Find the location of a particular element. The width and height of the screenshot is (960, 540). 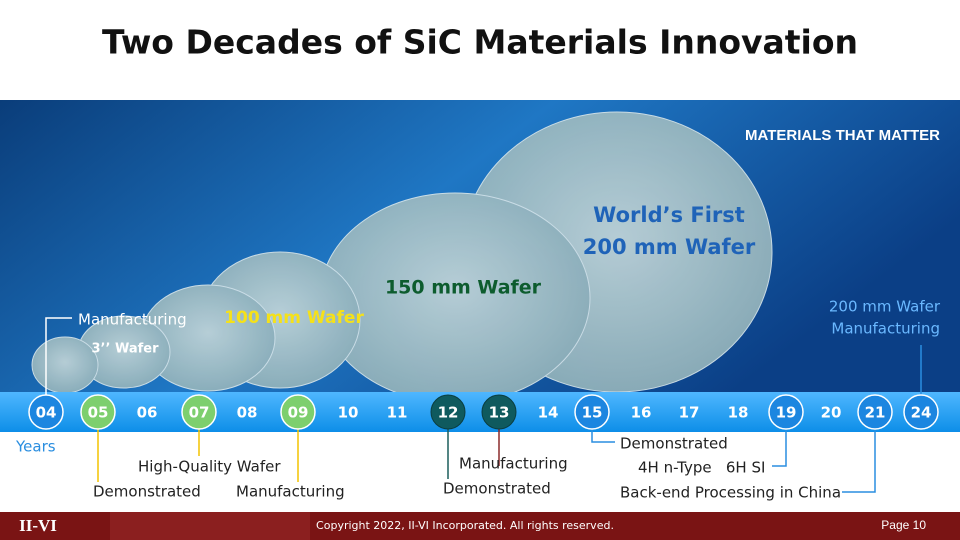

wafer-label: 200 mm Wafer is located at coordinates (669, 247).